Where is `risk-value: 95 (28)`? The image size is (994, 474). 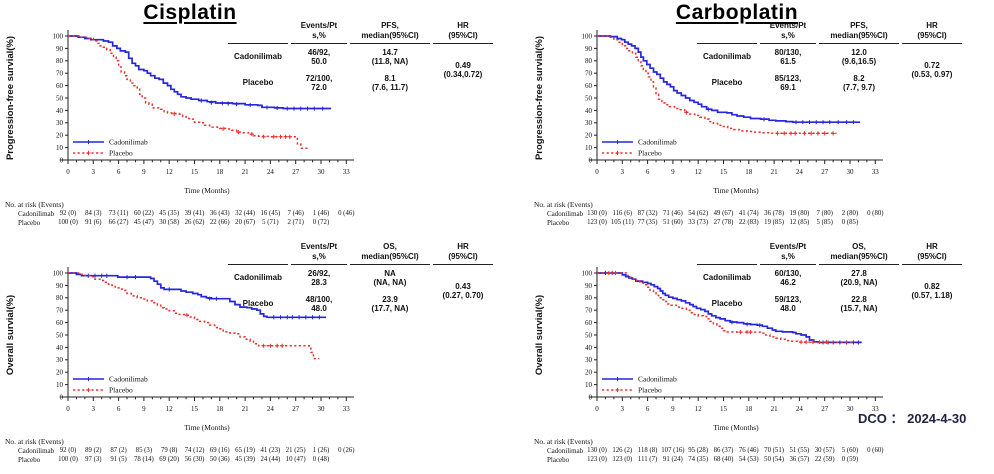 risk-value: 95 (28) is located at coordinates (698, 450).